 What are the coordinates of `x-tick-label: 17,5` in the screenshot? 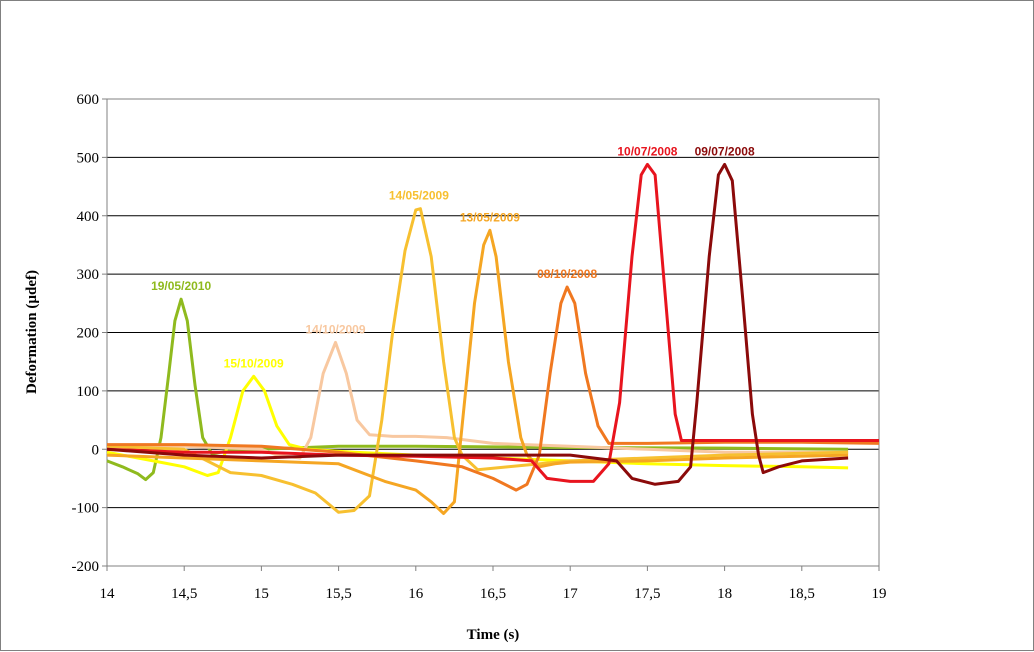 It's located at (647, 594).